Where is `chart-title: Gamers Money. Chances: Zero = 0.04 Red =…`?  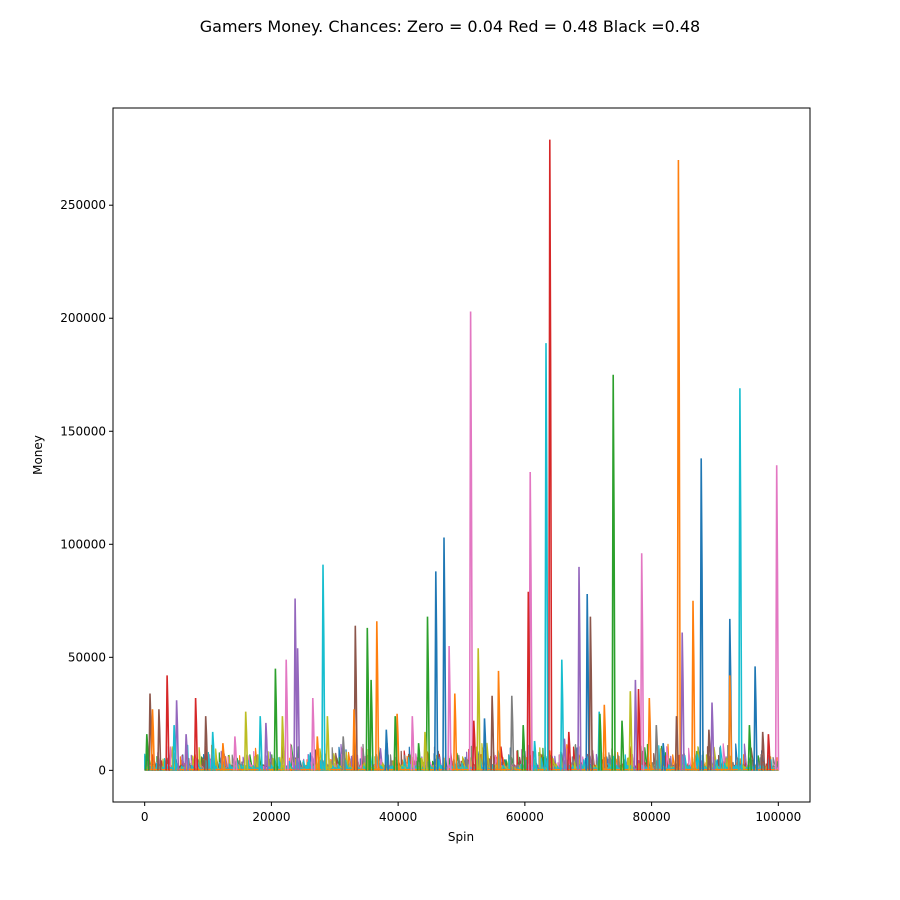
chart-title: Gamers Money. Chances: Zero = 0.04 Red =… is located at coordinates (450, 26).